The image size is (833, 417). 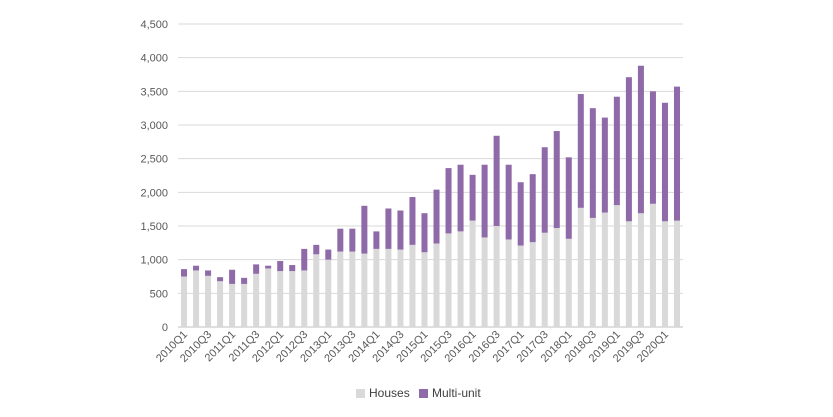 What do you see at coordinates (268, 267) in the screenshot?
I see `bar-multi-unit-2011Q4` at bounding box center [268, 267].